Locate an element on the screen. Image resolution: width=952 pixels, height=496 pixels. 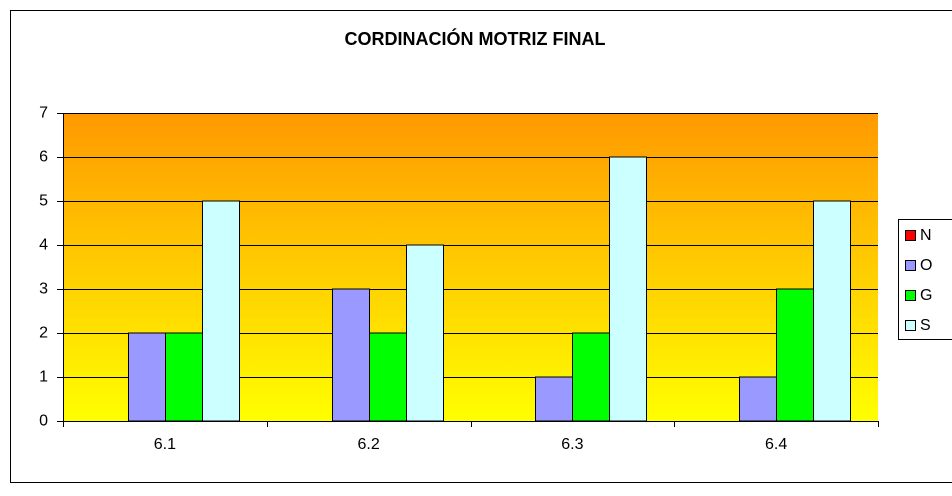
x-tick-label: 6.2 is located at coordinates (369, 444).